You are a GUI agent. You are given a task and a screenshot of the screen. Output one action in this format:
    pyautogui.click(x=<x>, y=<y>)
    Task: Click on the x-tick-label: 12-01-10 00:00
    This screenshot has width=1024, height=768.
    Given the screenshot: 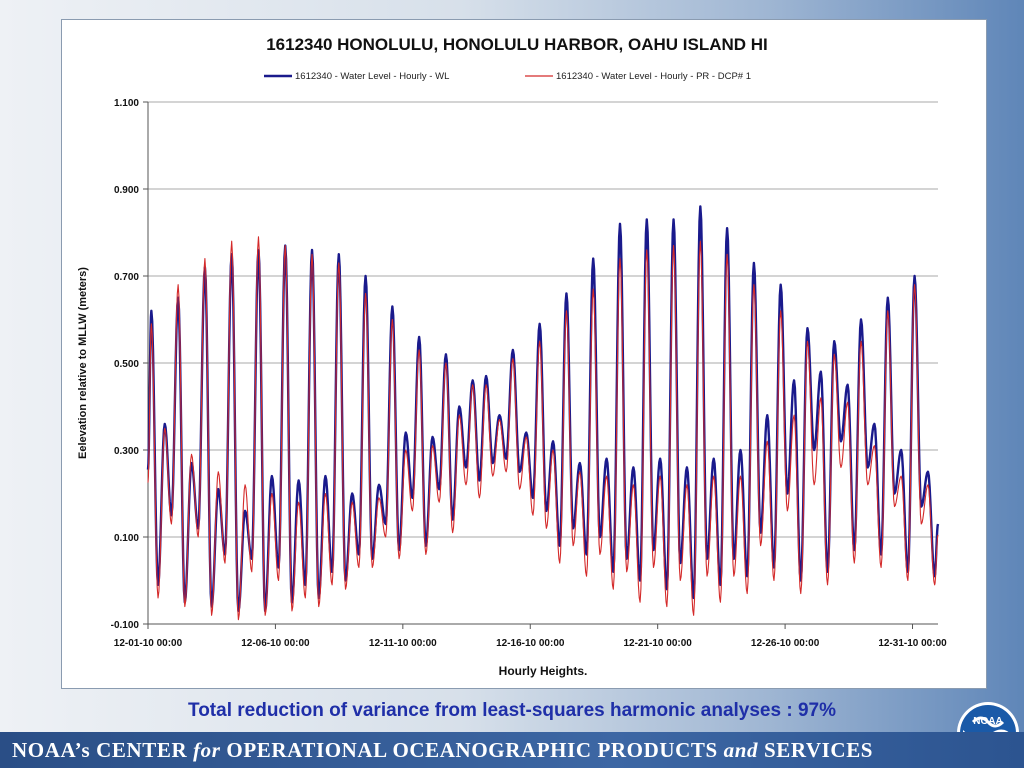 What is the action you would take?
    pyautogui.click(x=148, y=643)
    